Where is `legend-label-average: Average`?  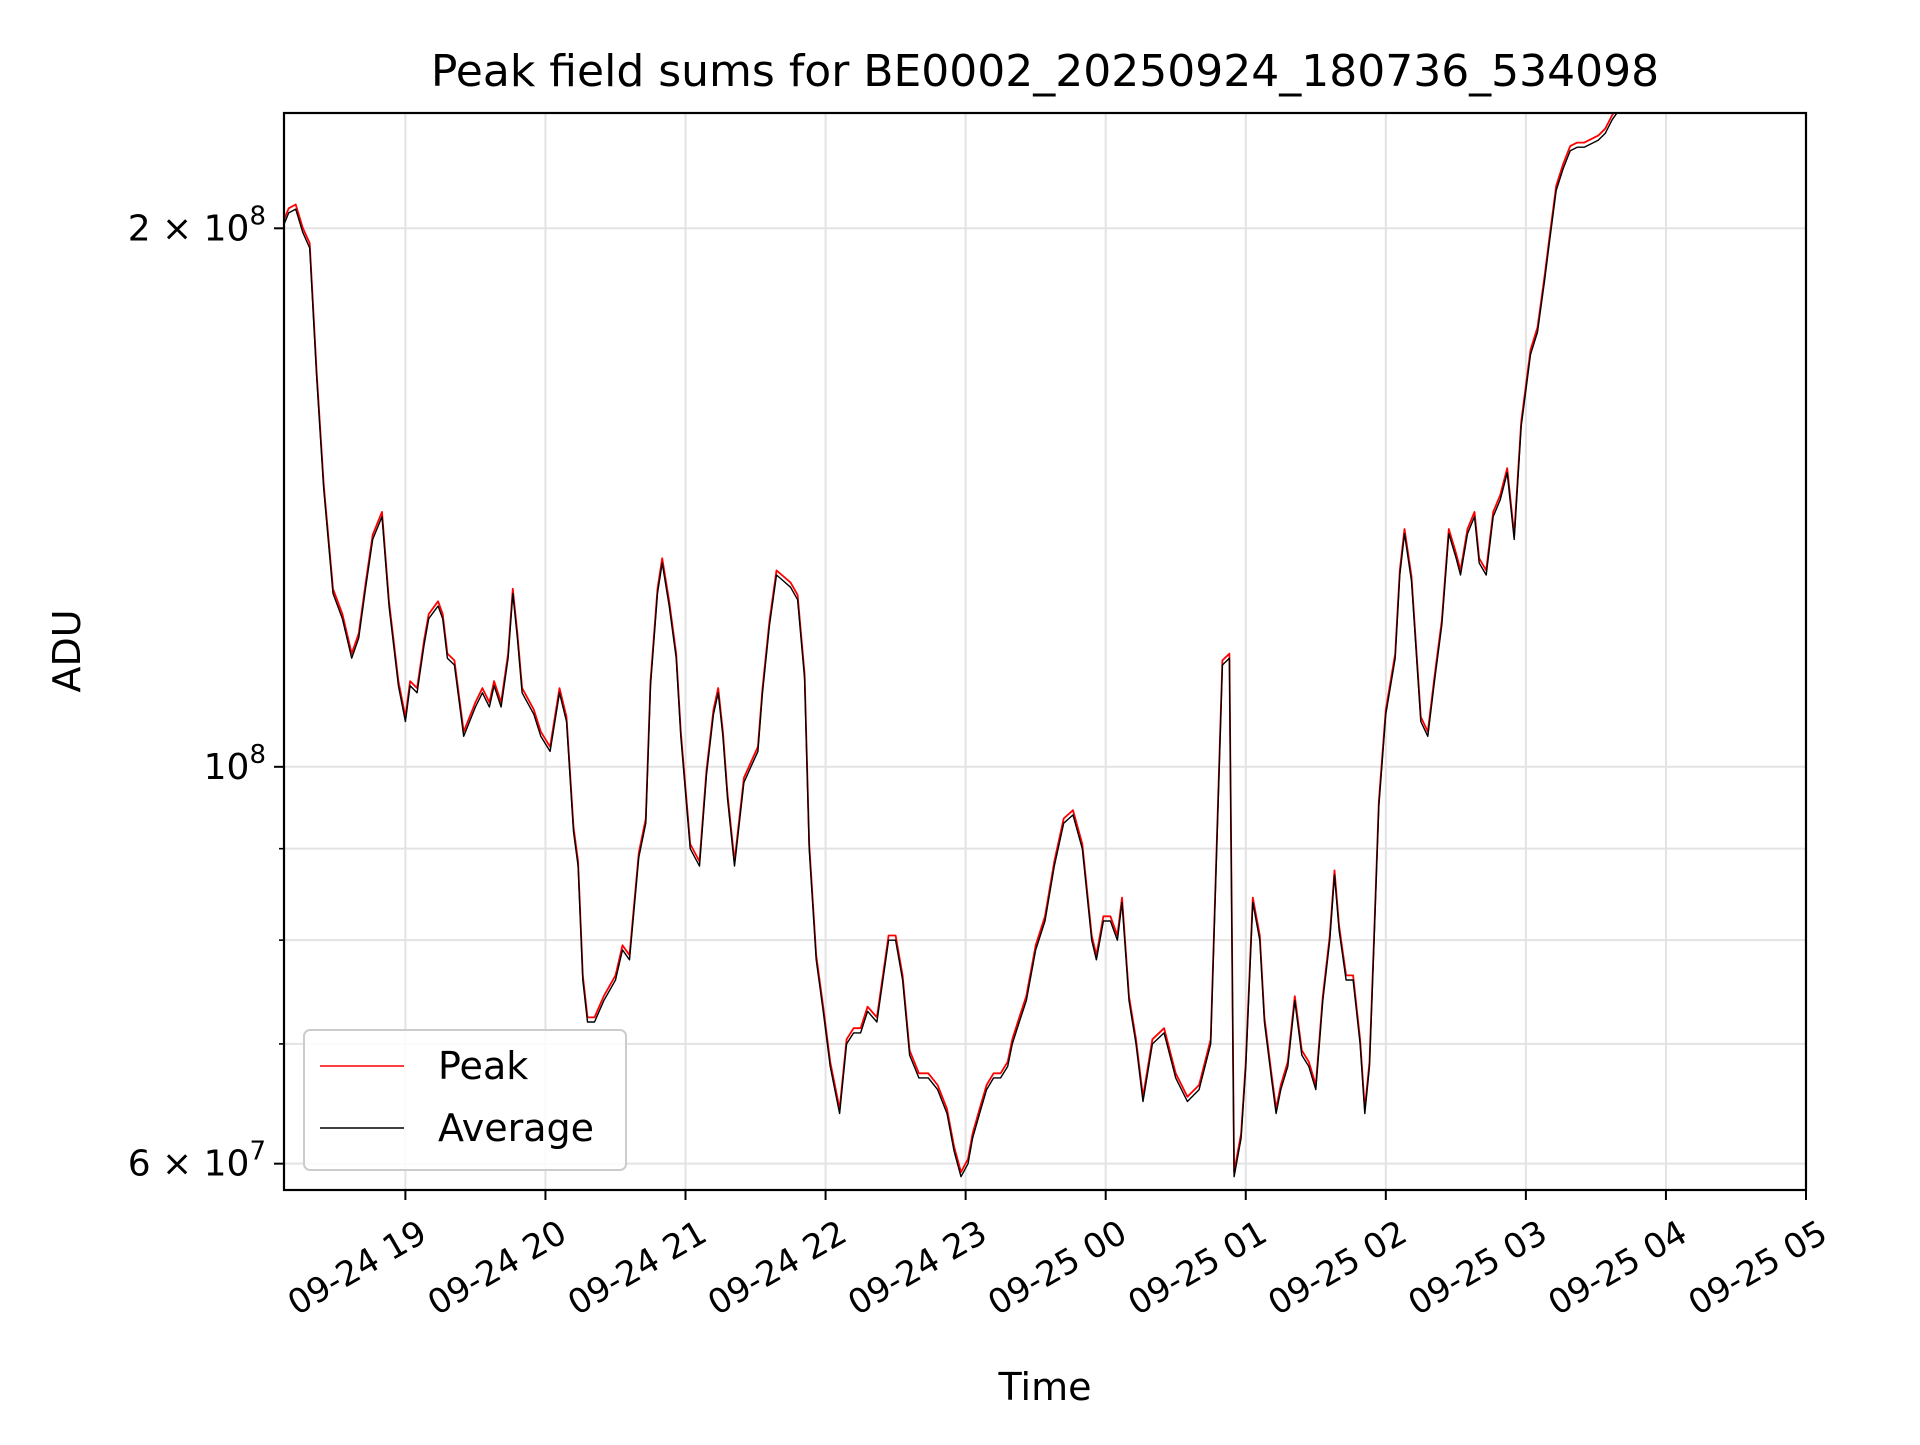
legend-label-average: Average is located at coordinates (516, 1128).